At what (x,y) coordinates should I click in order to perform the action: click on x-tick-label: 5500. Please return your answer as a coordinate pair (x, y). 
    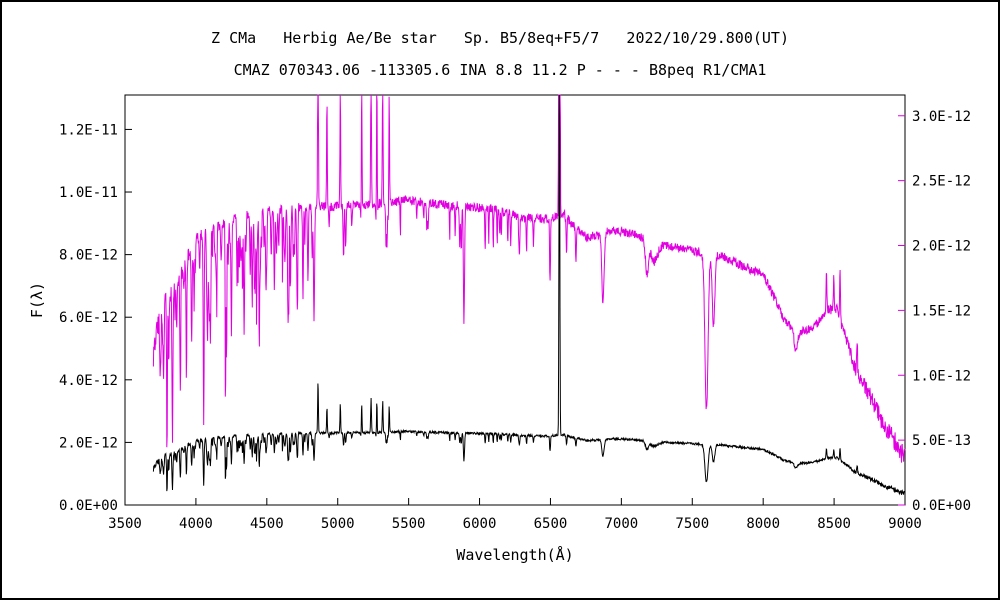
    Looking at the image, I should click on (409, 524).